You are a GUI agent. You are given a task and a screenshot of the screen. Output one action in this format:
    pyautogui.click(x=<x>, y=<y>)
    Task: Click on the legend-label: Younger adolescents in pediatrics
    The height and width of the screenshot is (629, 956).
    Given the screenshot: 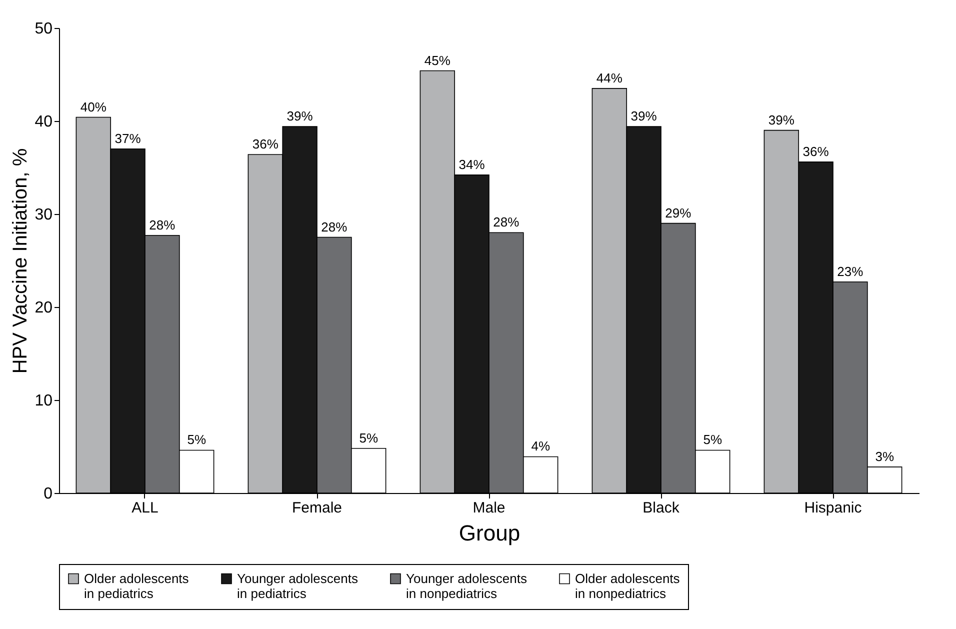 What is the action you would take?
    pyautogui.click(x=297, y=585)
    